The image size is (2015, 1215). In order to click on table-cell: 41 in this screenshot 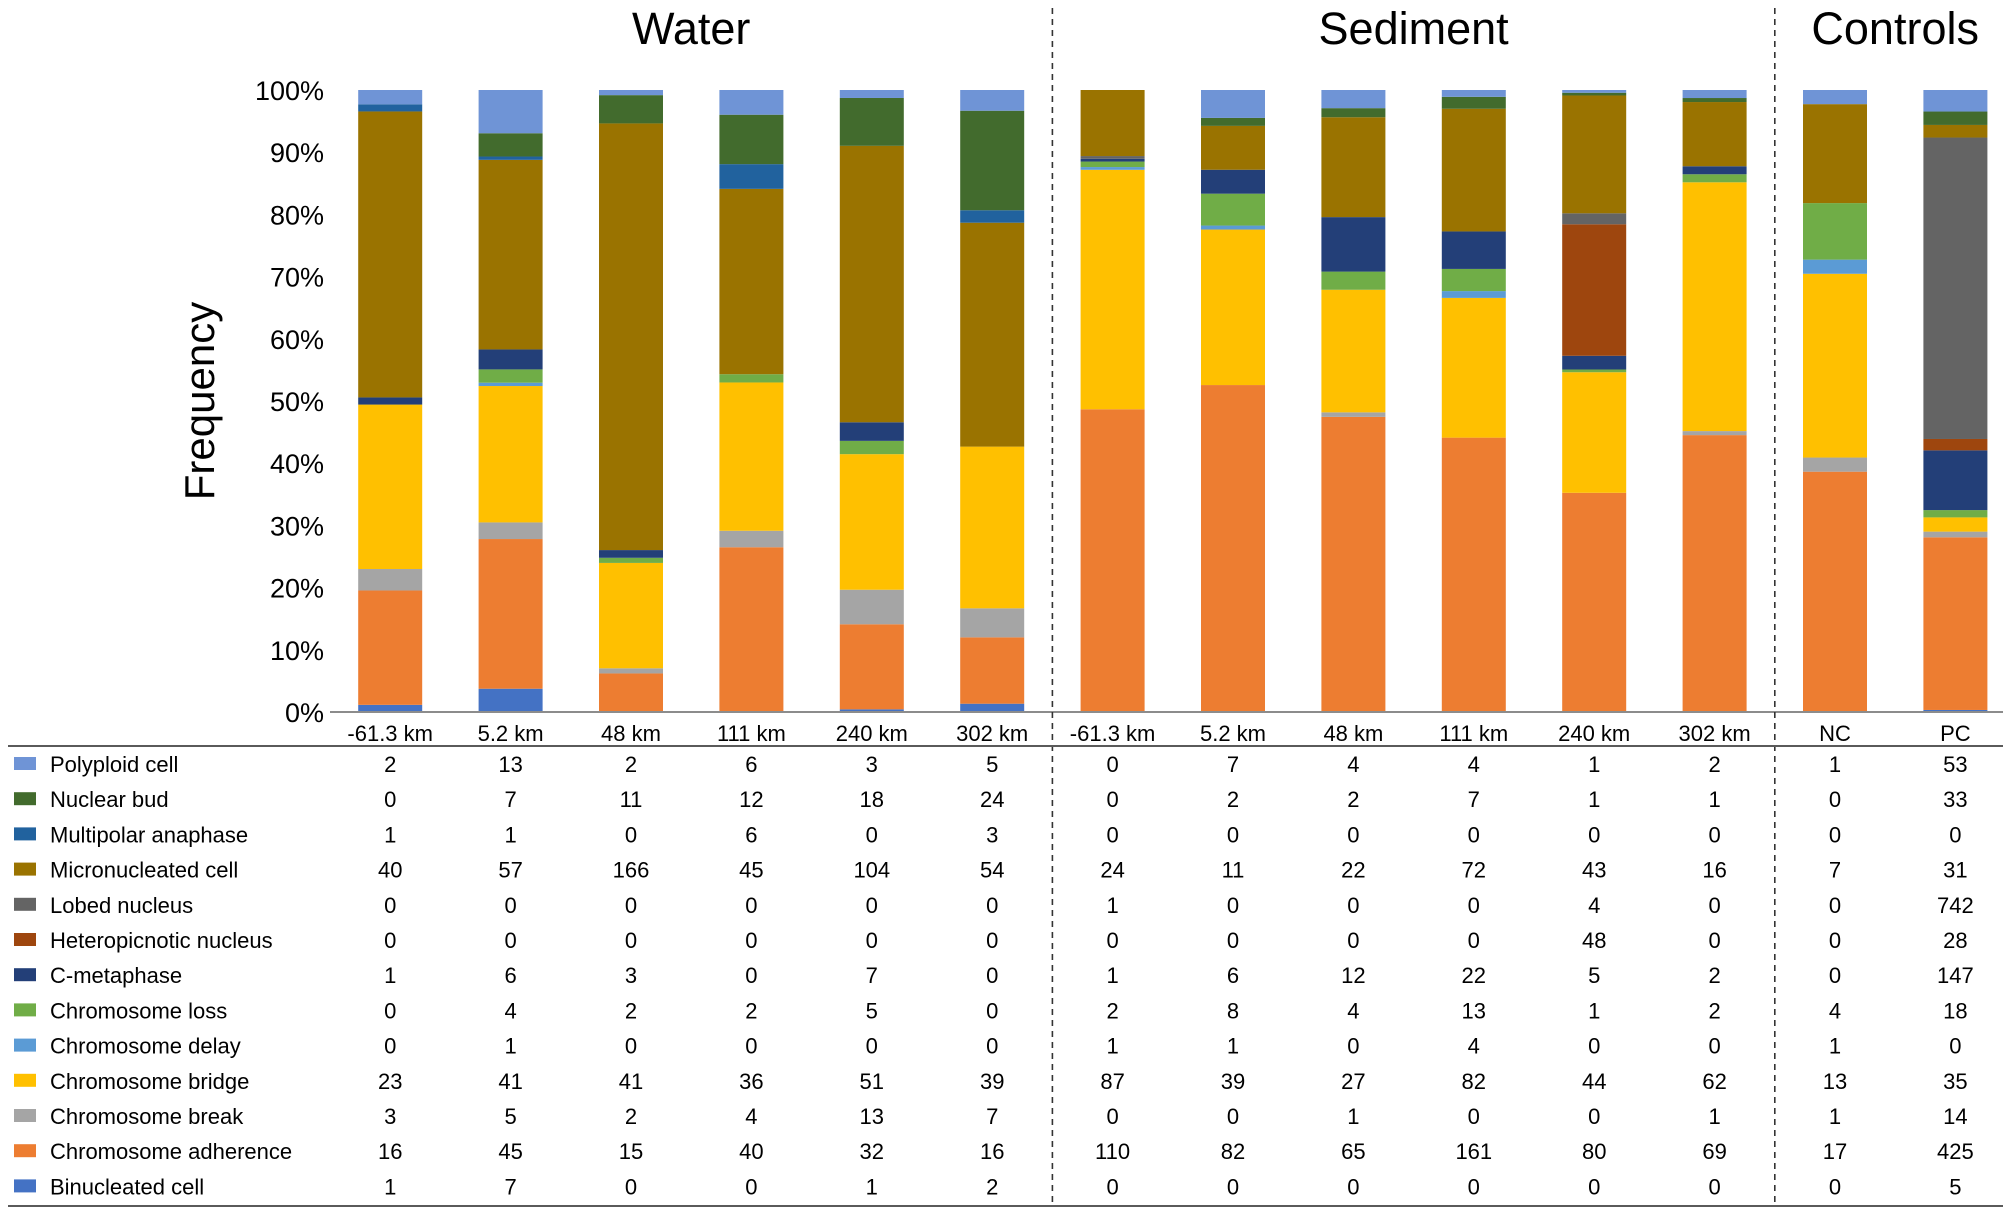, I will do `click(510, 1081)`.